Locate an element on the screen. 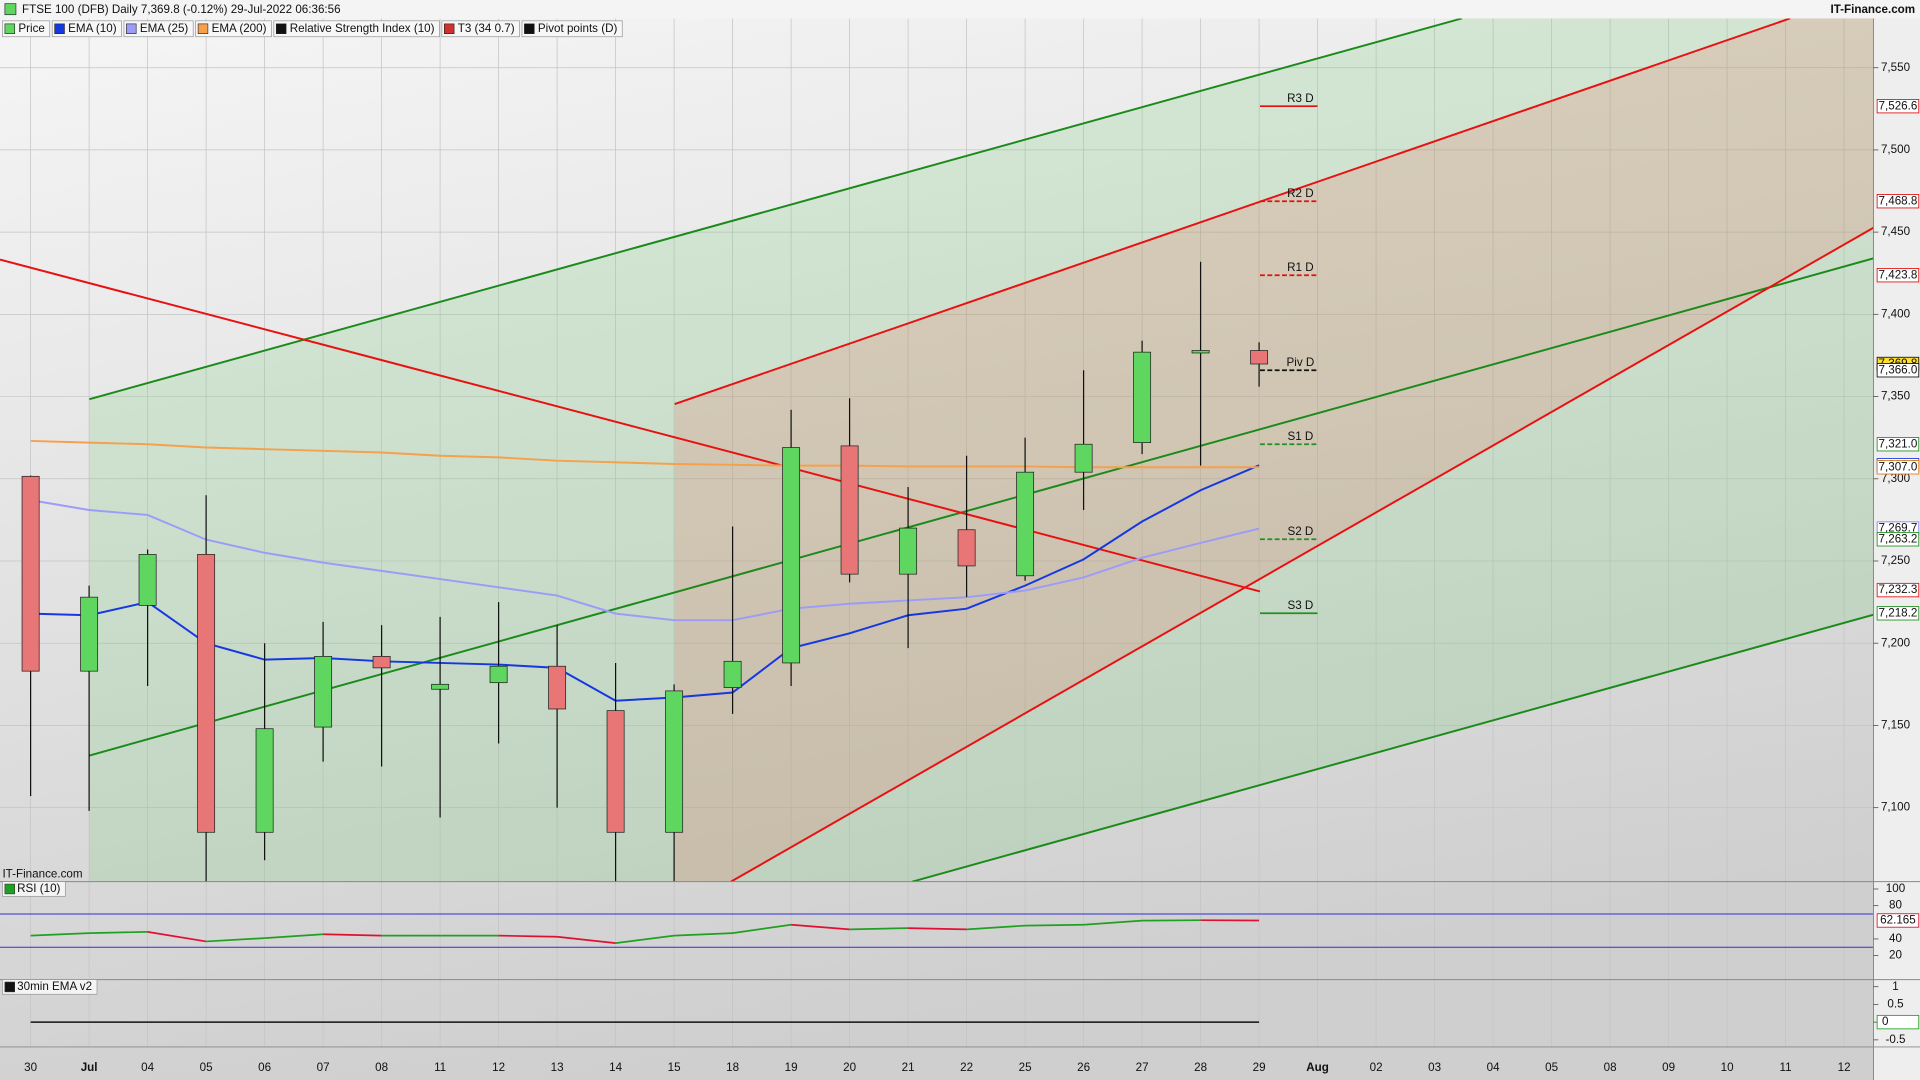 The height and width of the screenshot is (1080, 1920). y-tick-label: 7,250 is located at coordinates (1896, 560).